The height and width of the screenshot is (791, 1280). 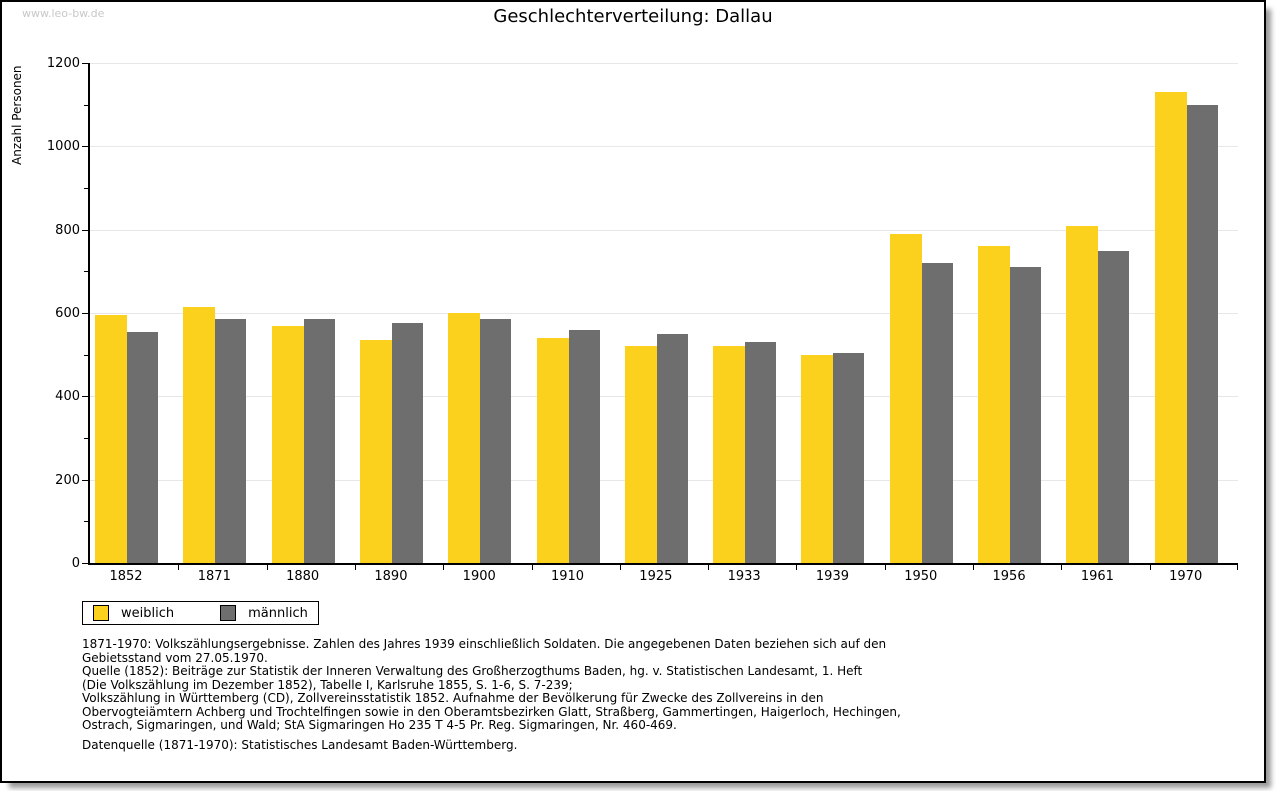 What do you see at coordinates (672, 448) in the screenshot?
I see `bar-männlich-1925` at bounding box center [672, 448].